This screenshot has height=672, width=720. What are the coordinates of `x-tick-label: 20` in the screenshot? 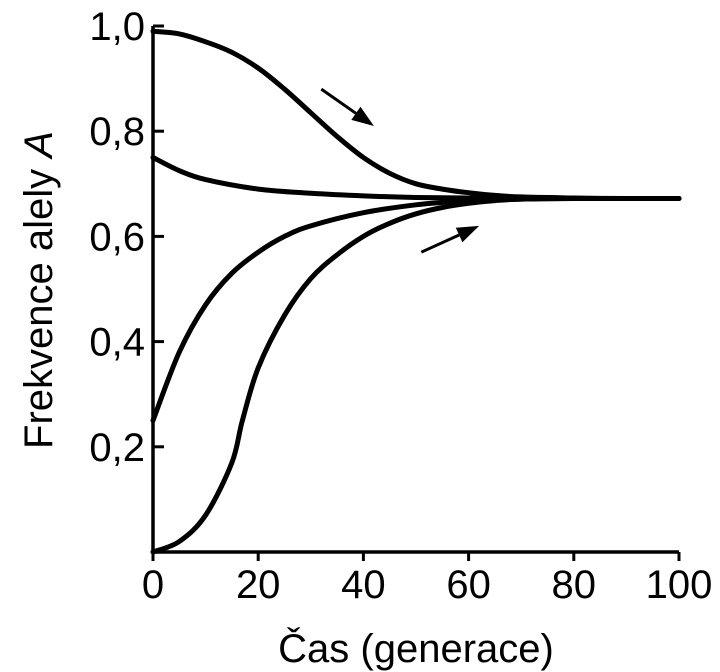 It's located at (258, 585).